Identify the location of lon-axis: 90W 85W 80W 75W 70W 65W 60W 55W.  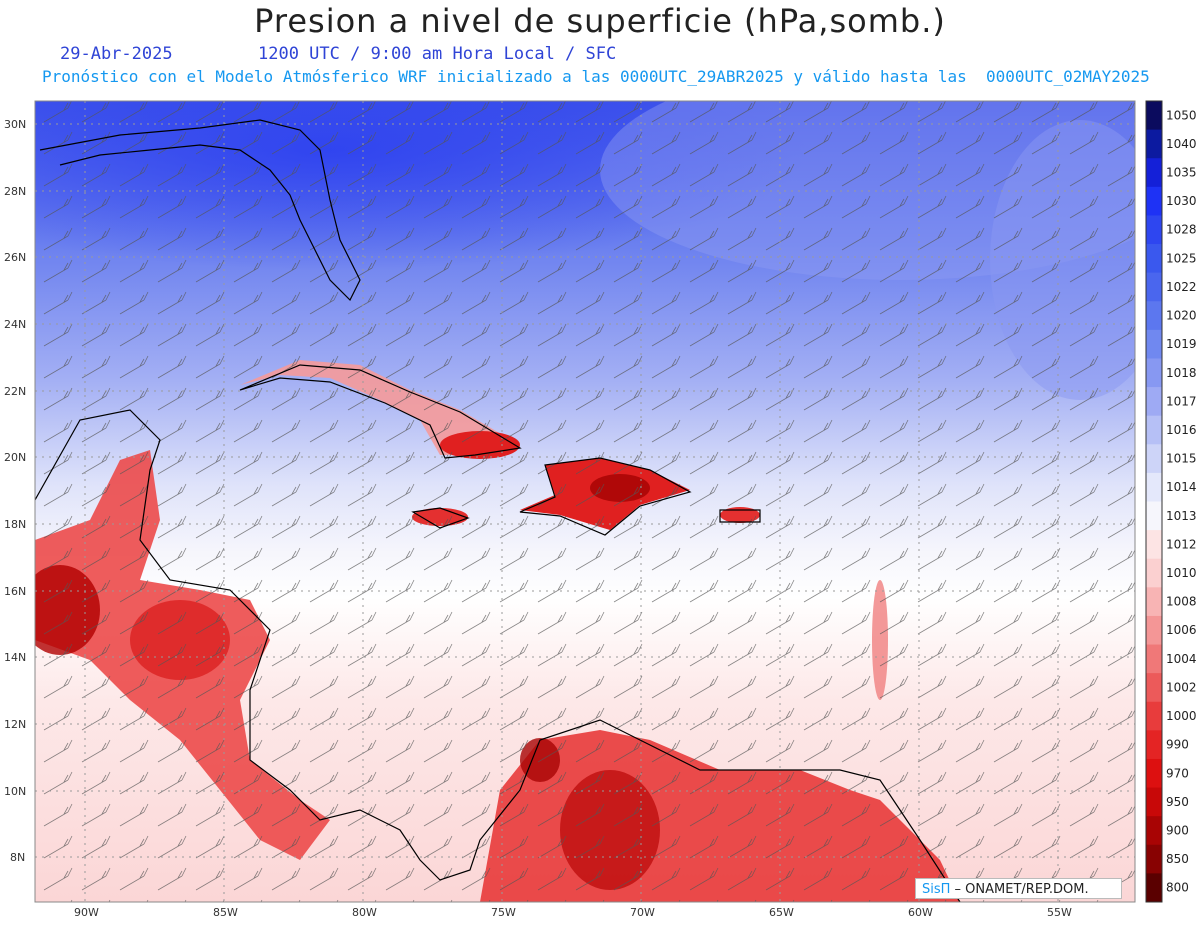
(573, 912).